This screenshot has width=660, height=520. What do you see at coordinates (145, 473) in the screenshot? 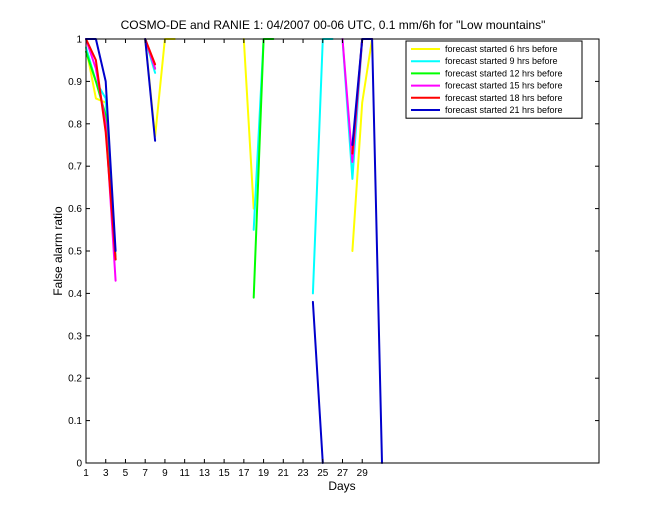
I see `x-tick-label: 7` at bounding box center [145, 473].